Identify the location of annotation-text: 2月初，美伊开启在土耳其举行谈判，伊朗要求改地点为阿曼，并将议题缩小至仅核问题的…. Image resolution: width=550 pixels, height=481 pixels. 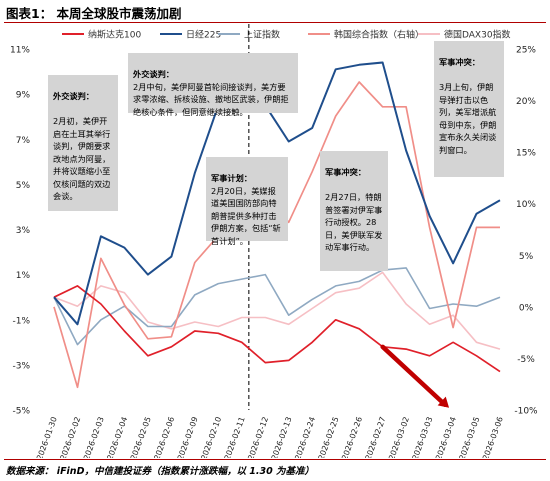
(82, 159).